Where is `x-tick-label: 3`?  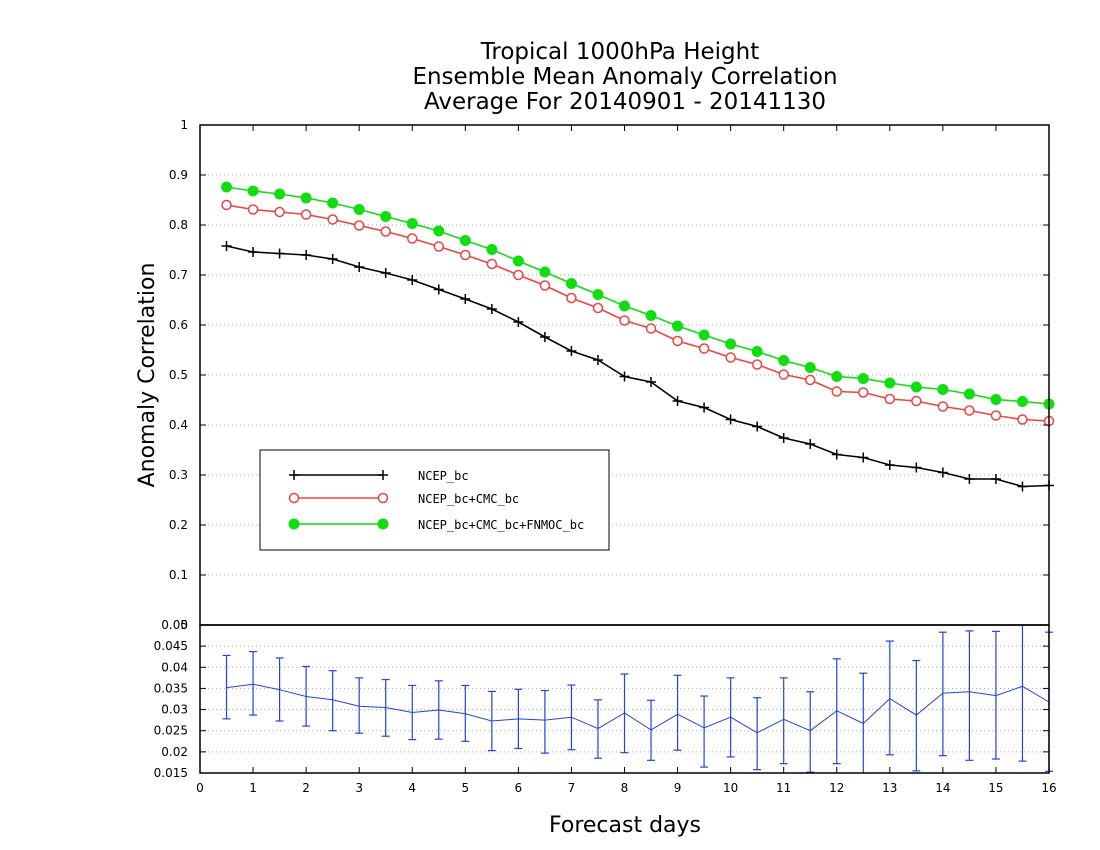
x-tick-label: 3 is located at coordinates (359, 788).